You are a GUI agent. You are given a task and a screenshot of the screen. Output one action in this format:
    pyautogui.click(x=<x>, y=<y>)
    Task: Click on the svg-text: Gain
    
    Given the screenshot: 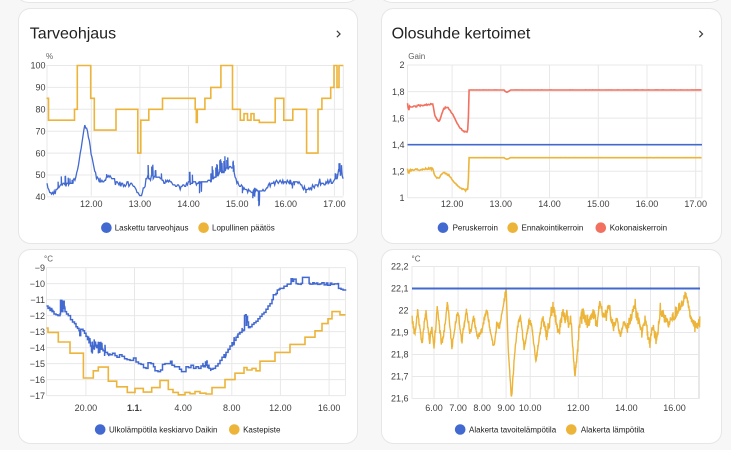 What is the action you would take?
    pyautogui.click(x=416, y=56)
    